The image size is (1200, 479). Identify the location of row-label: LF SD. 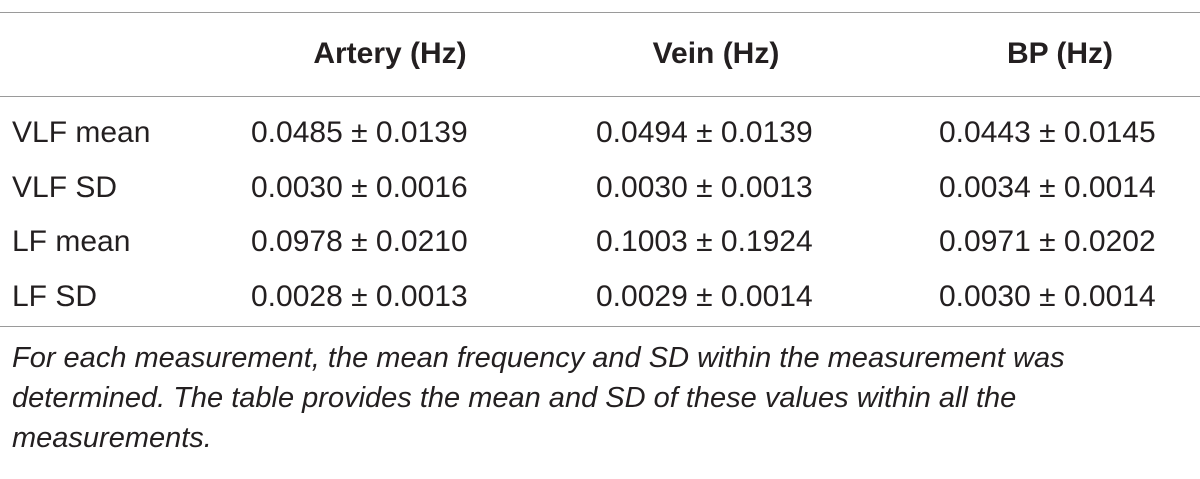
(55, 296).